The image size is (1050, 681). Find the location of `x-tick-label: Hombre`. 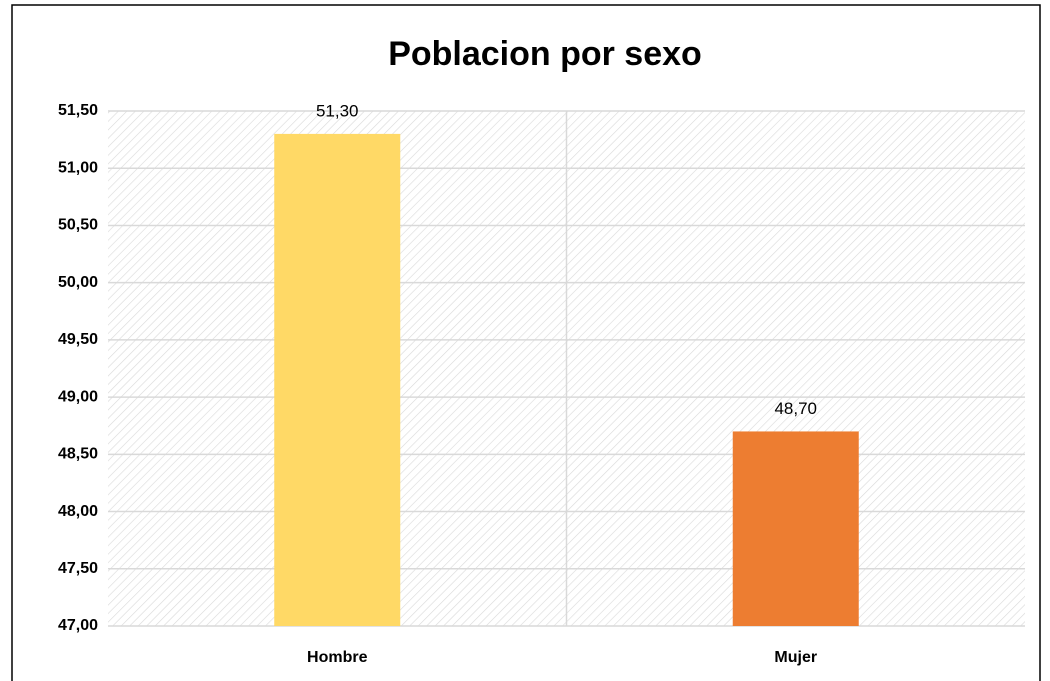

x-tick-label: Hombre is located at coordinates (337, 657).